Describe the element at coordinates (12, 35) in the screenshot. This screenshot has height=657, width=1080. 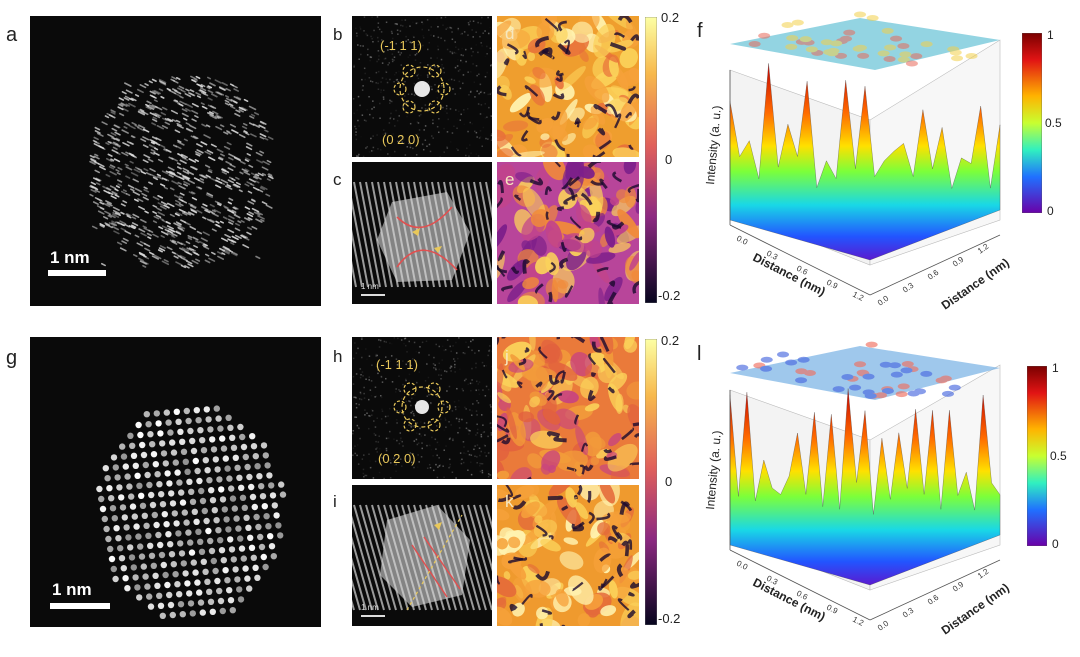
I see `panel-label-a: a` at that location.